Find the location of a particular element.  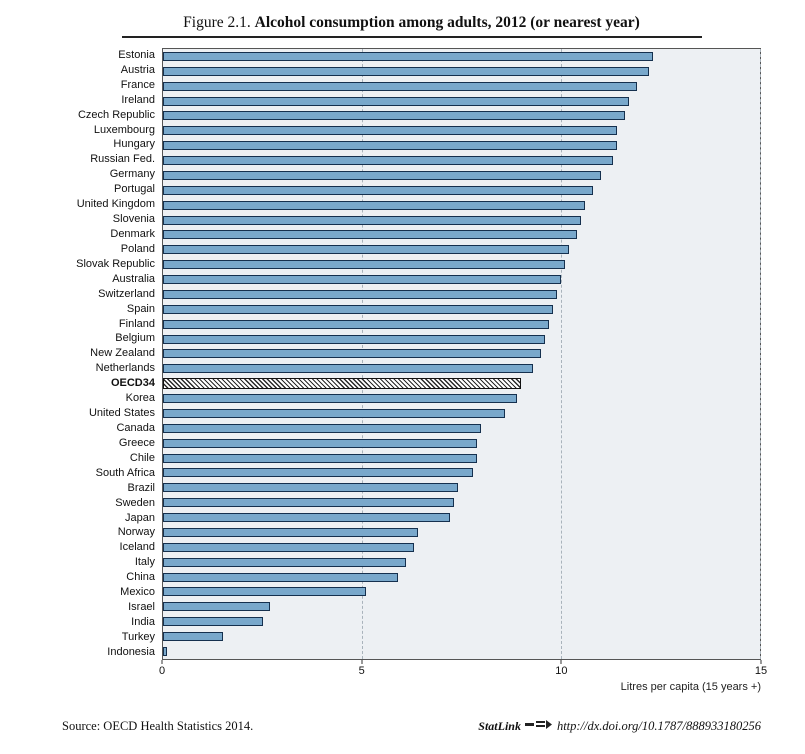

category-label-korea: Korea is located at coordinates (140, 398).